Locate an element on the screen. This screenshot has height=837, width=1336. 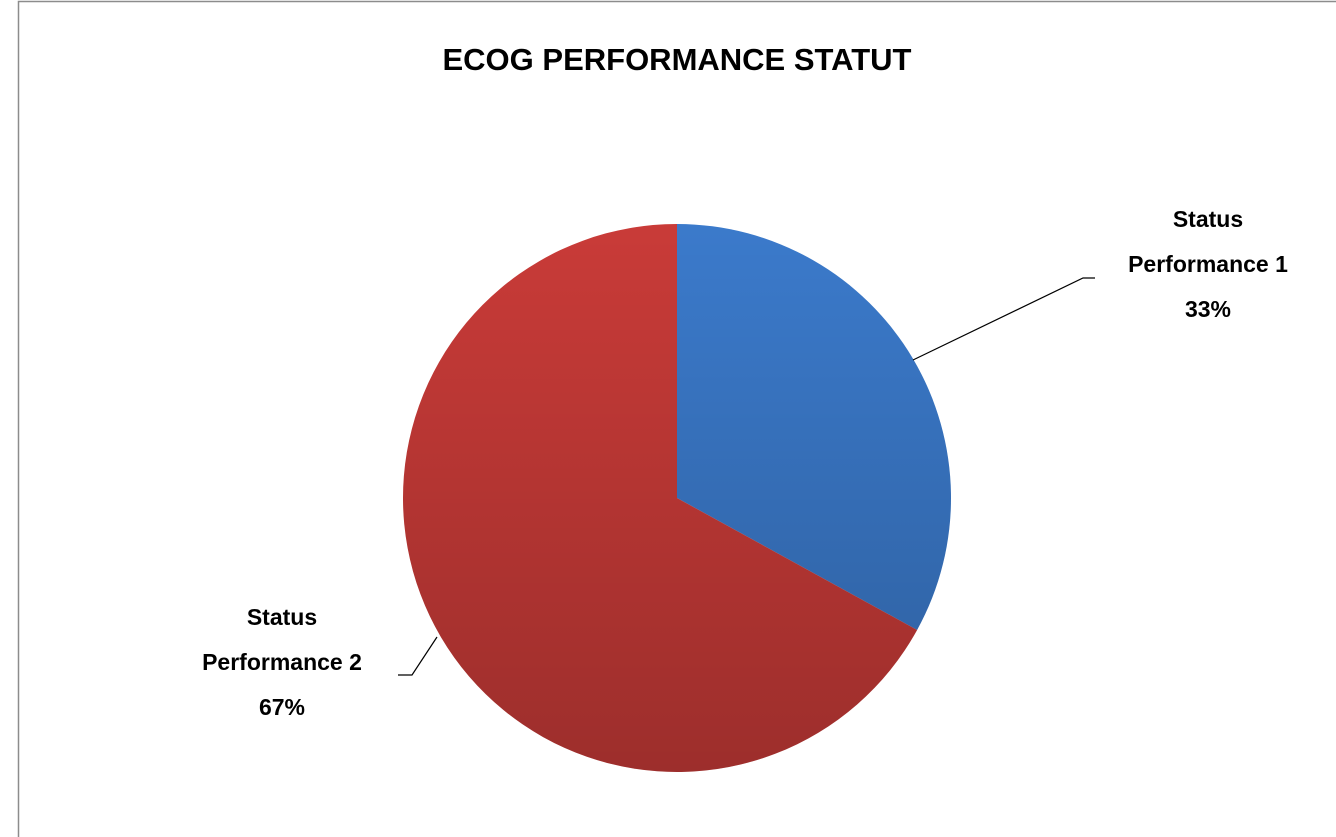
slice-category: Status Performance 2 is located at coordinates (282, 639).